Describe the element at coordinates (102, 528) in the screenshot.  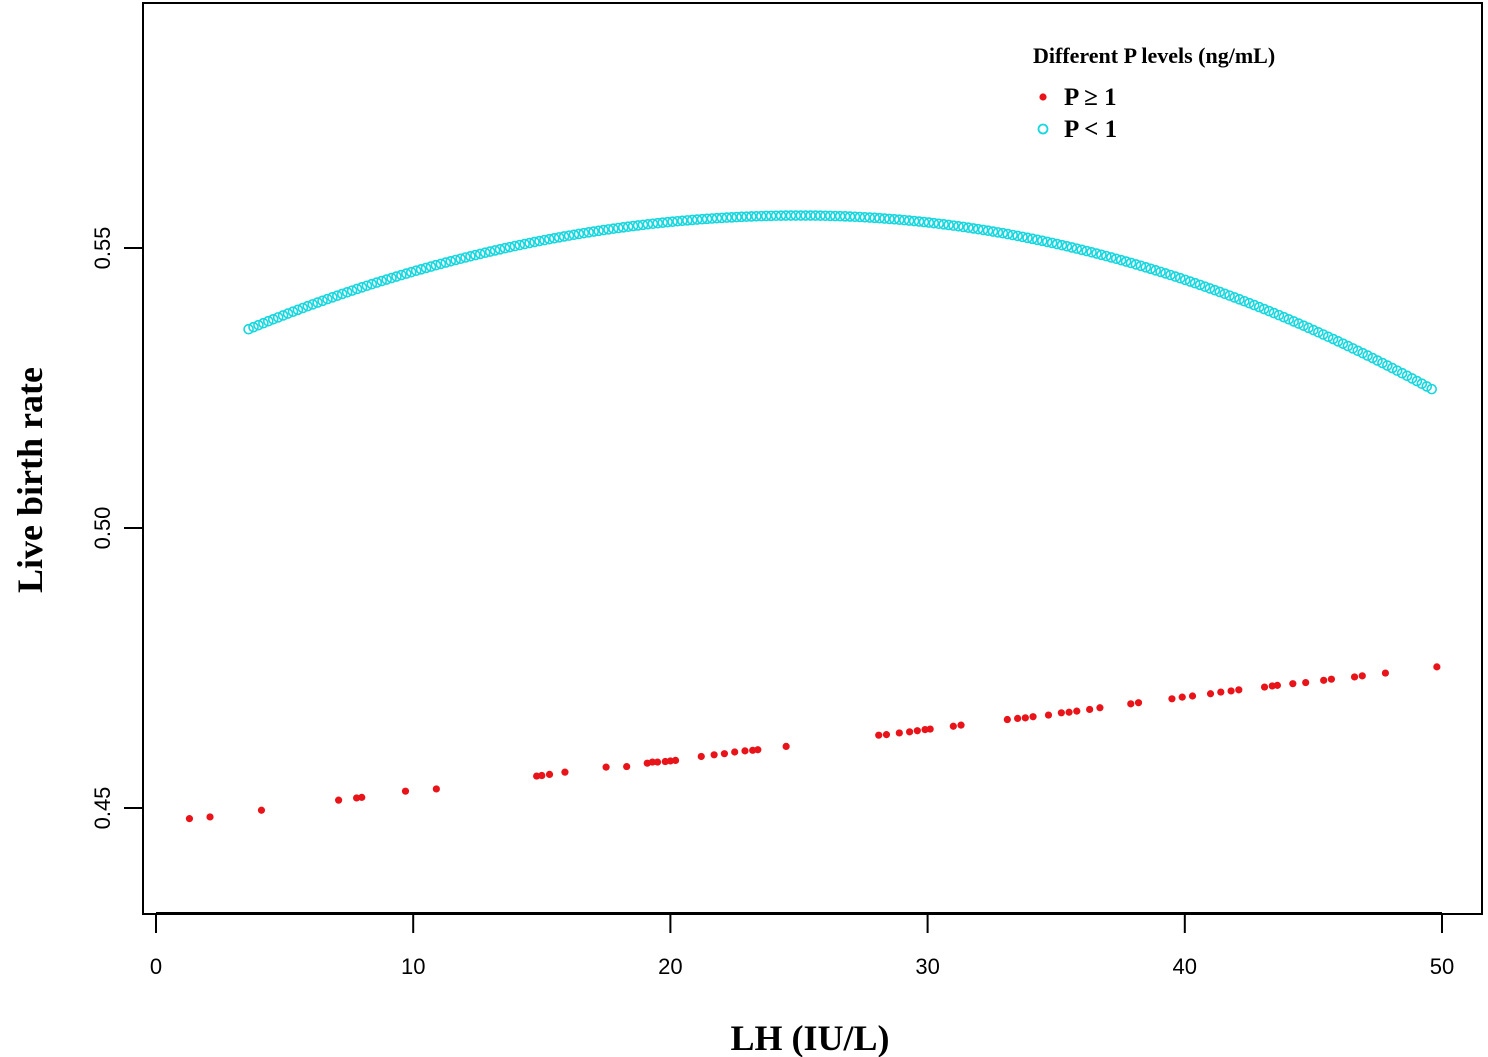
I see `y-tick-label: 0.50` at that location.